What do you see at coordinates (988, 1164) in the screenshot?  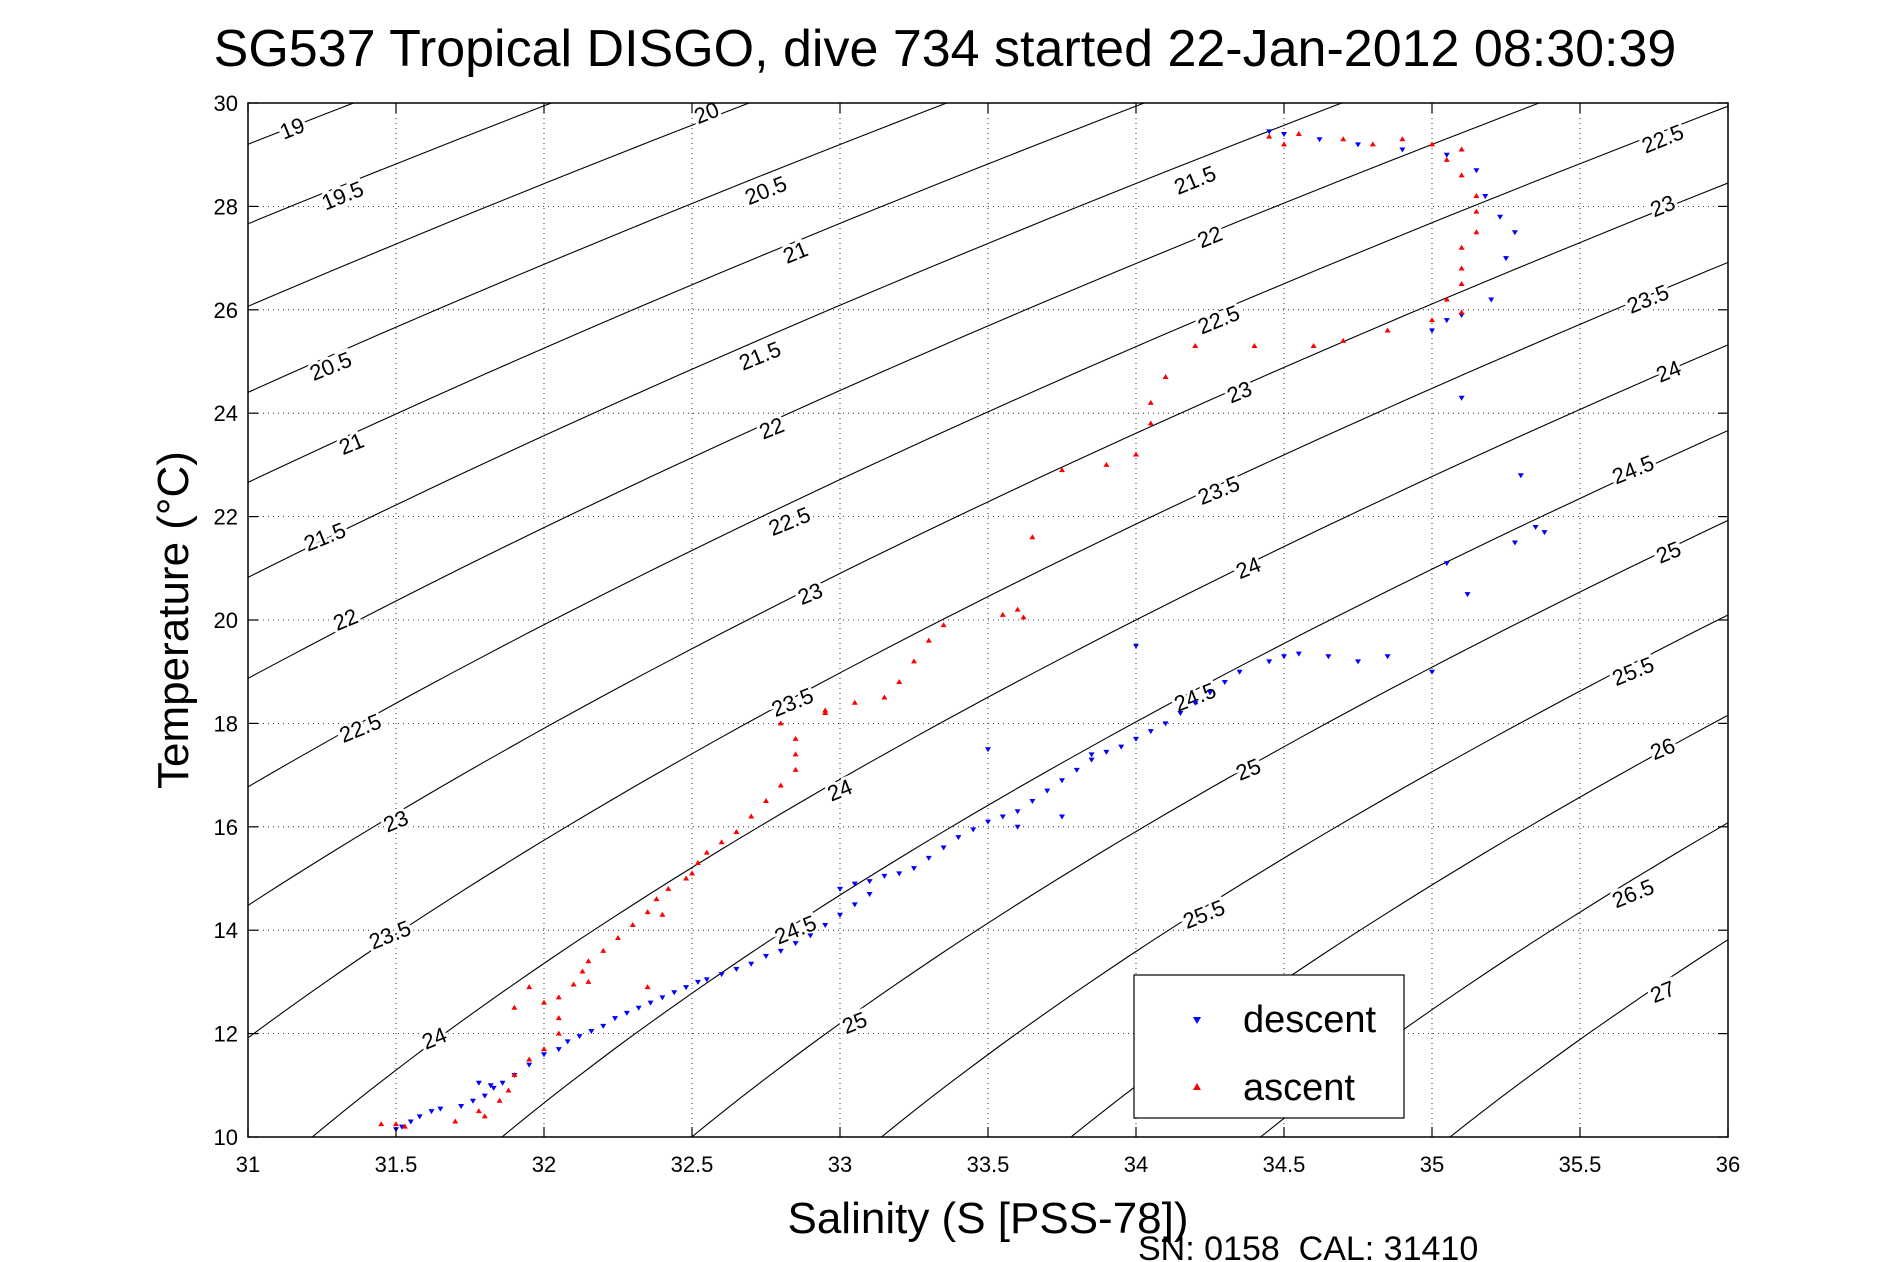 I see `x-tick-label: 33.5` at bounding box center [988, 1164].